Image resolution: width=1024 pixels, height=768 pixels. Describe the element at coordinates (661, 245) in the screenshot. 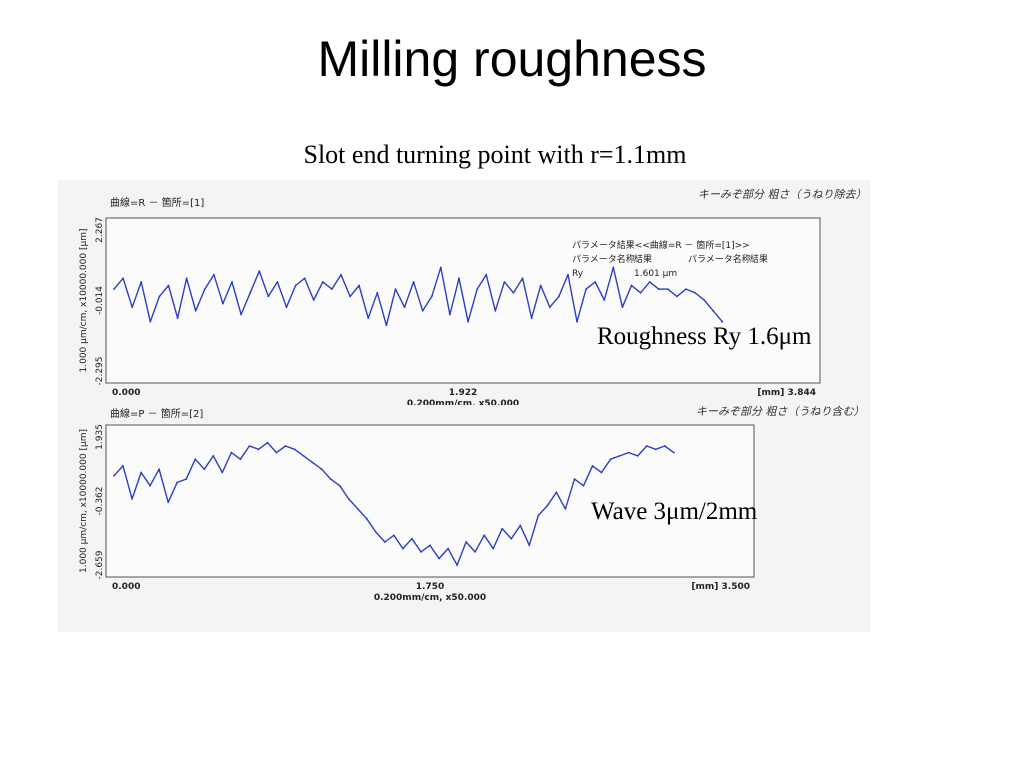

I see `chart1-param-title: パラメータ結果<<曲線=R － 箇所=[1]>>` at that location.